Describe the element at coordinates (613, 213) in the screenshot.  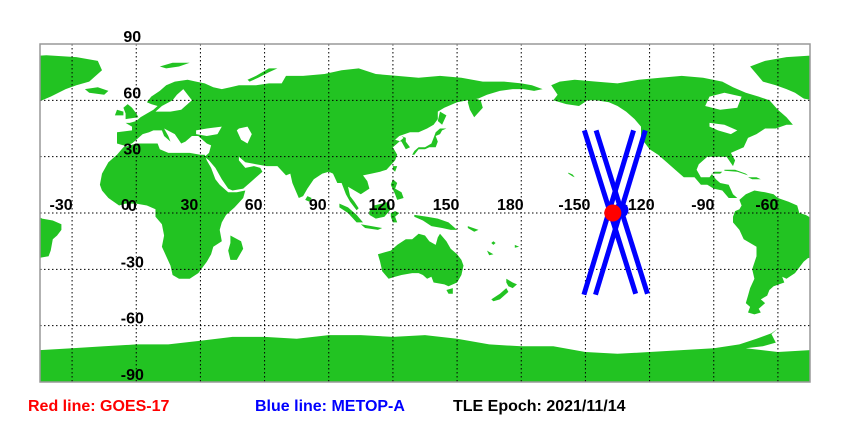
I see `goes17-marker` at that location.